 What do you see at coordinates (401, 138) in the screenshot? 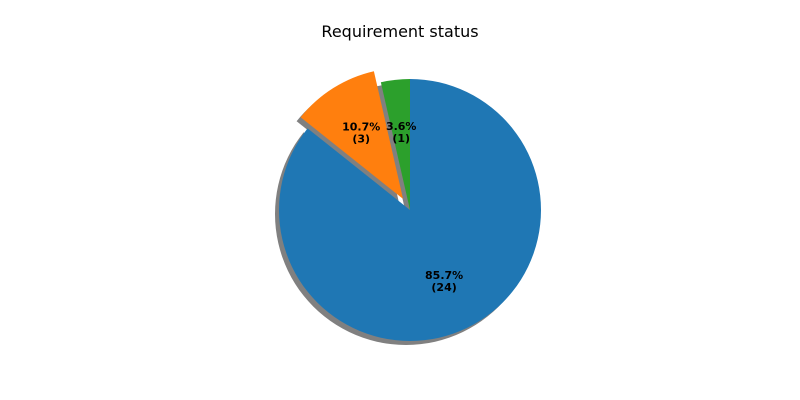
I see `pie-slice-count-label-2: (1)` at bounding box center [401, 138].